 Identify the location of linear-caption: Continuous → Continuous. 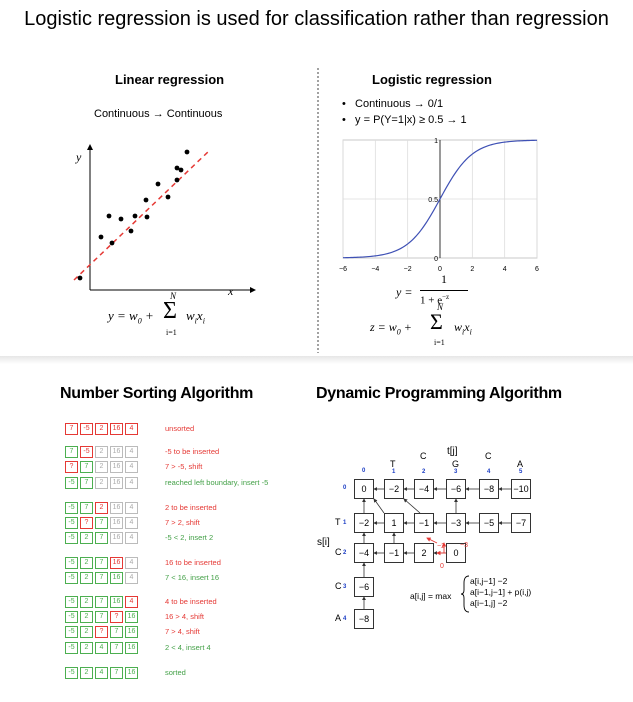
(158, 114).